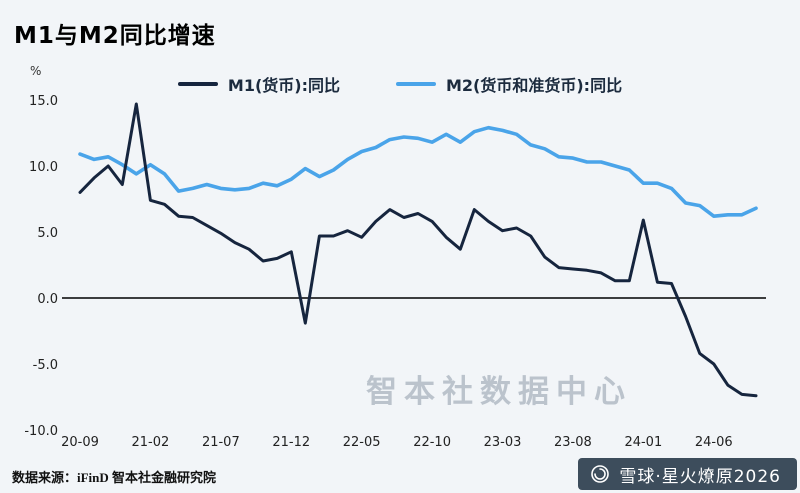  Describe the element at coordinates (499, 392) in the screenshot. I see `watermark: 智本社数据中心` at that location.